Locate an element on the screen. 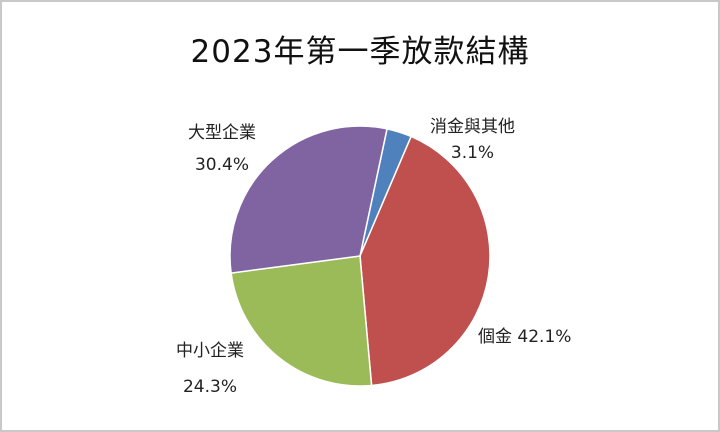 The height and width of the screenshot is (432, 720). slice-sme is located at coordinates (301, 321).